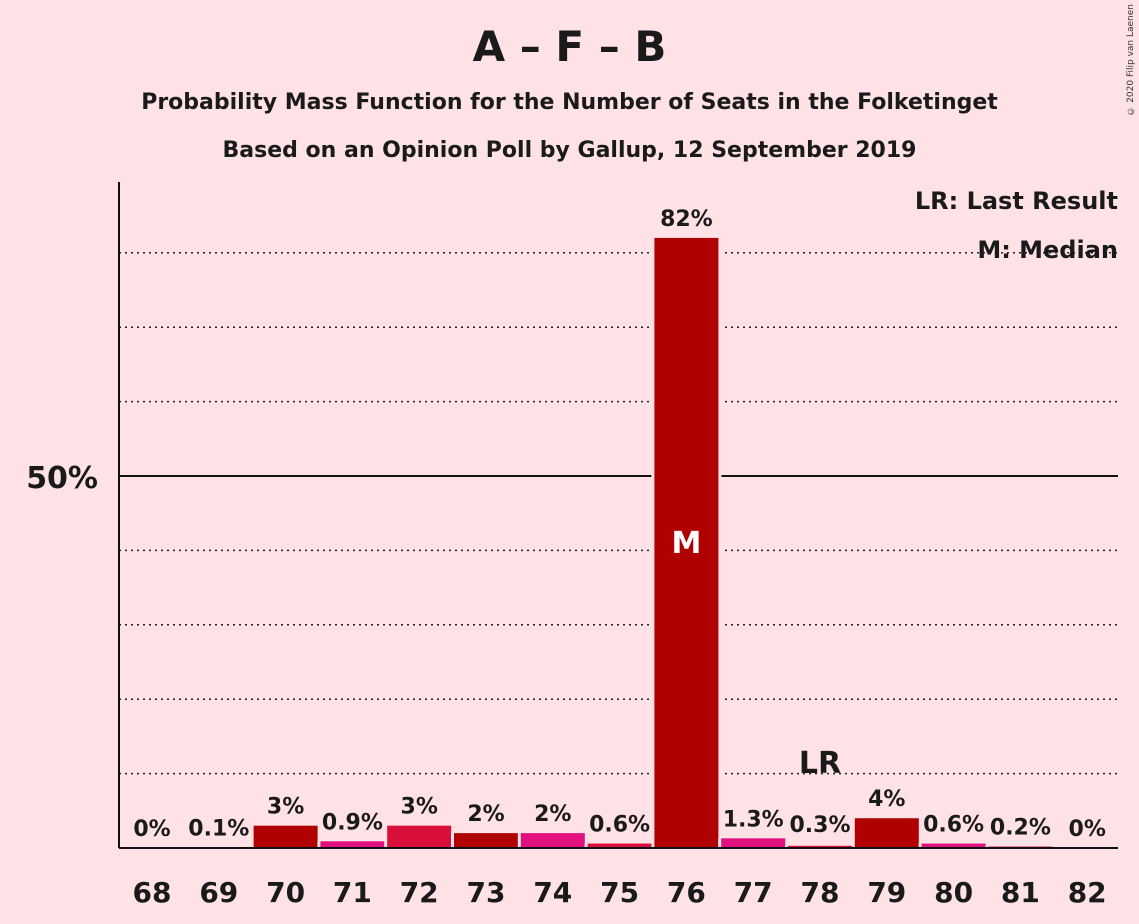 The height and width of the screenshot is (924, 1139). I want to click on data-label-82: 0%, so click(1087, 829).